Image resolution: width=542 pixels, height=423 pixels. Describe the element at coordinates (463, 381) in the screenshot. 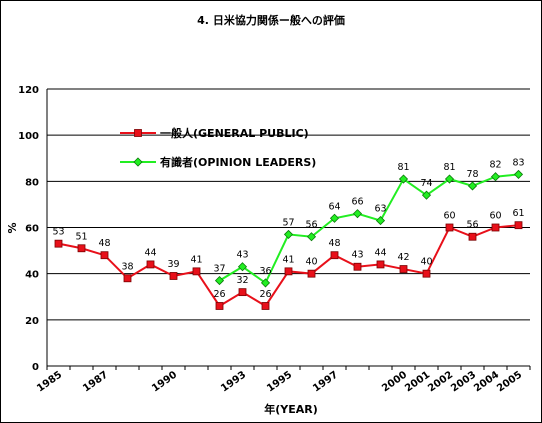

I see `x-tick-label: 2003` at that location.